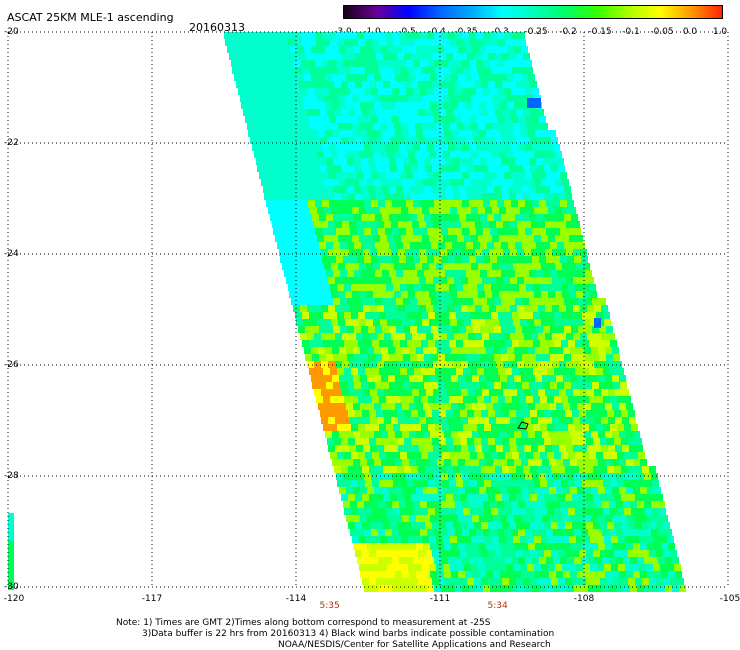  Describe the element at coordinates (11, 551) in the screenshot. I see `edge-swath-cell` at that location.